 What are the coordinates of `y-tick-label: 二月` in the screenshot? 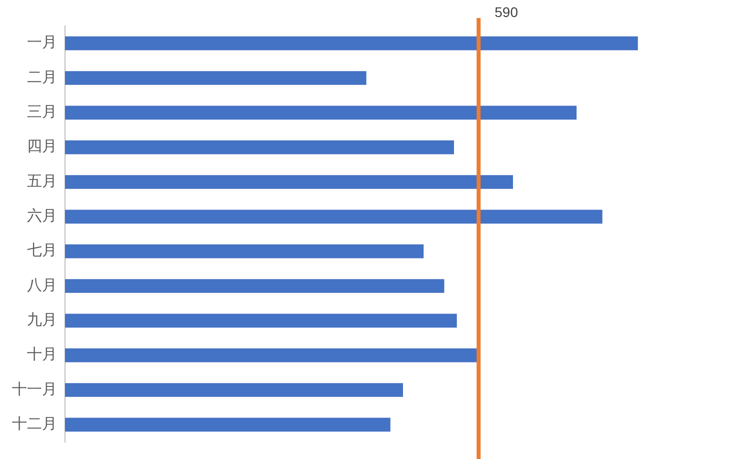 It's located at (42, 77).